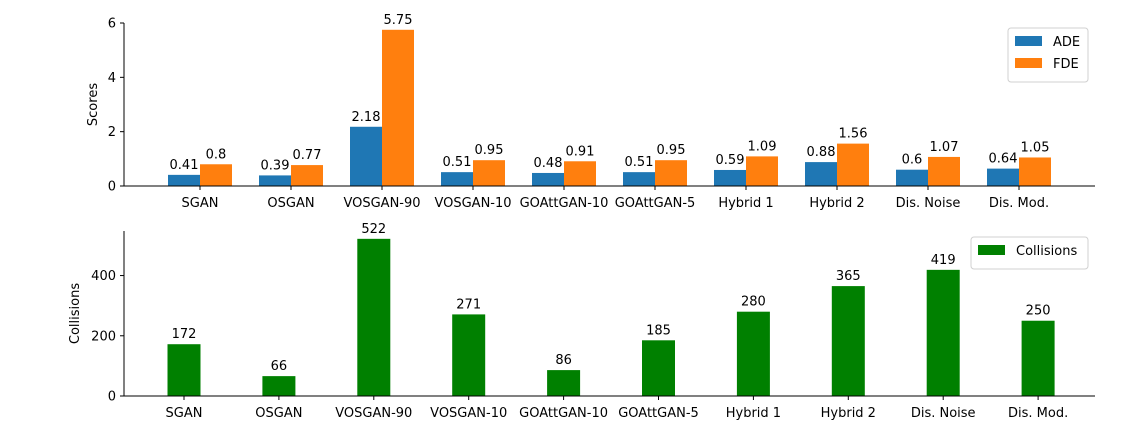  Describe the element at coordinates (184, 165) in the screenshot. I see `data-label-ade-0: 0.41` at that location.